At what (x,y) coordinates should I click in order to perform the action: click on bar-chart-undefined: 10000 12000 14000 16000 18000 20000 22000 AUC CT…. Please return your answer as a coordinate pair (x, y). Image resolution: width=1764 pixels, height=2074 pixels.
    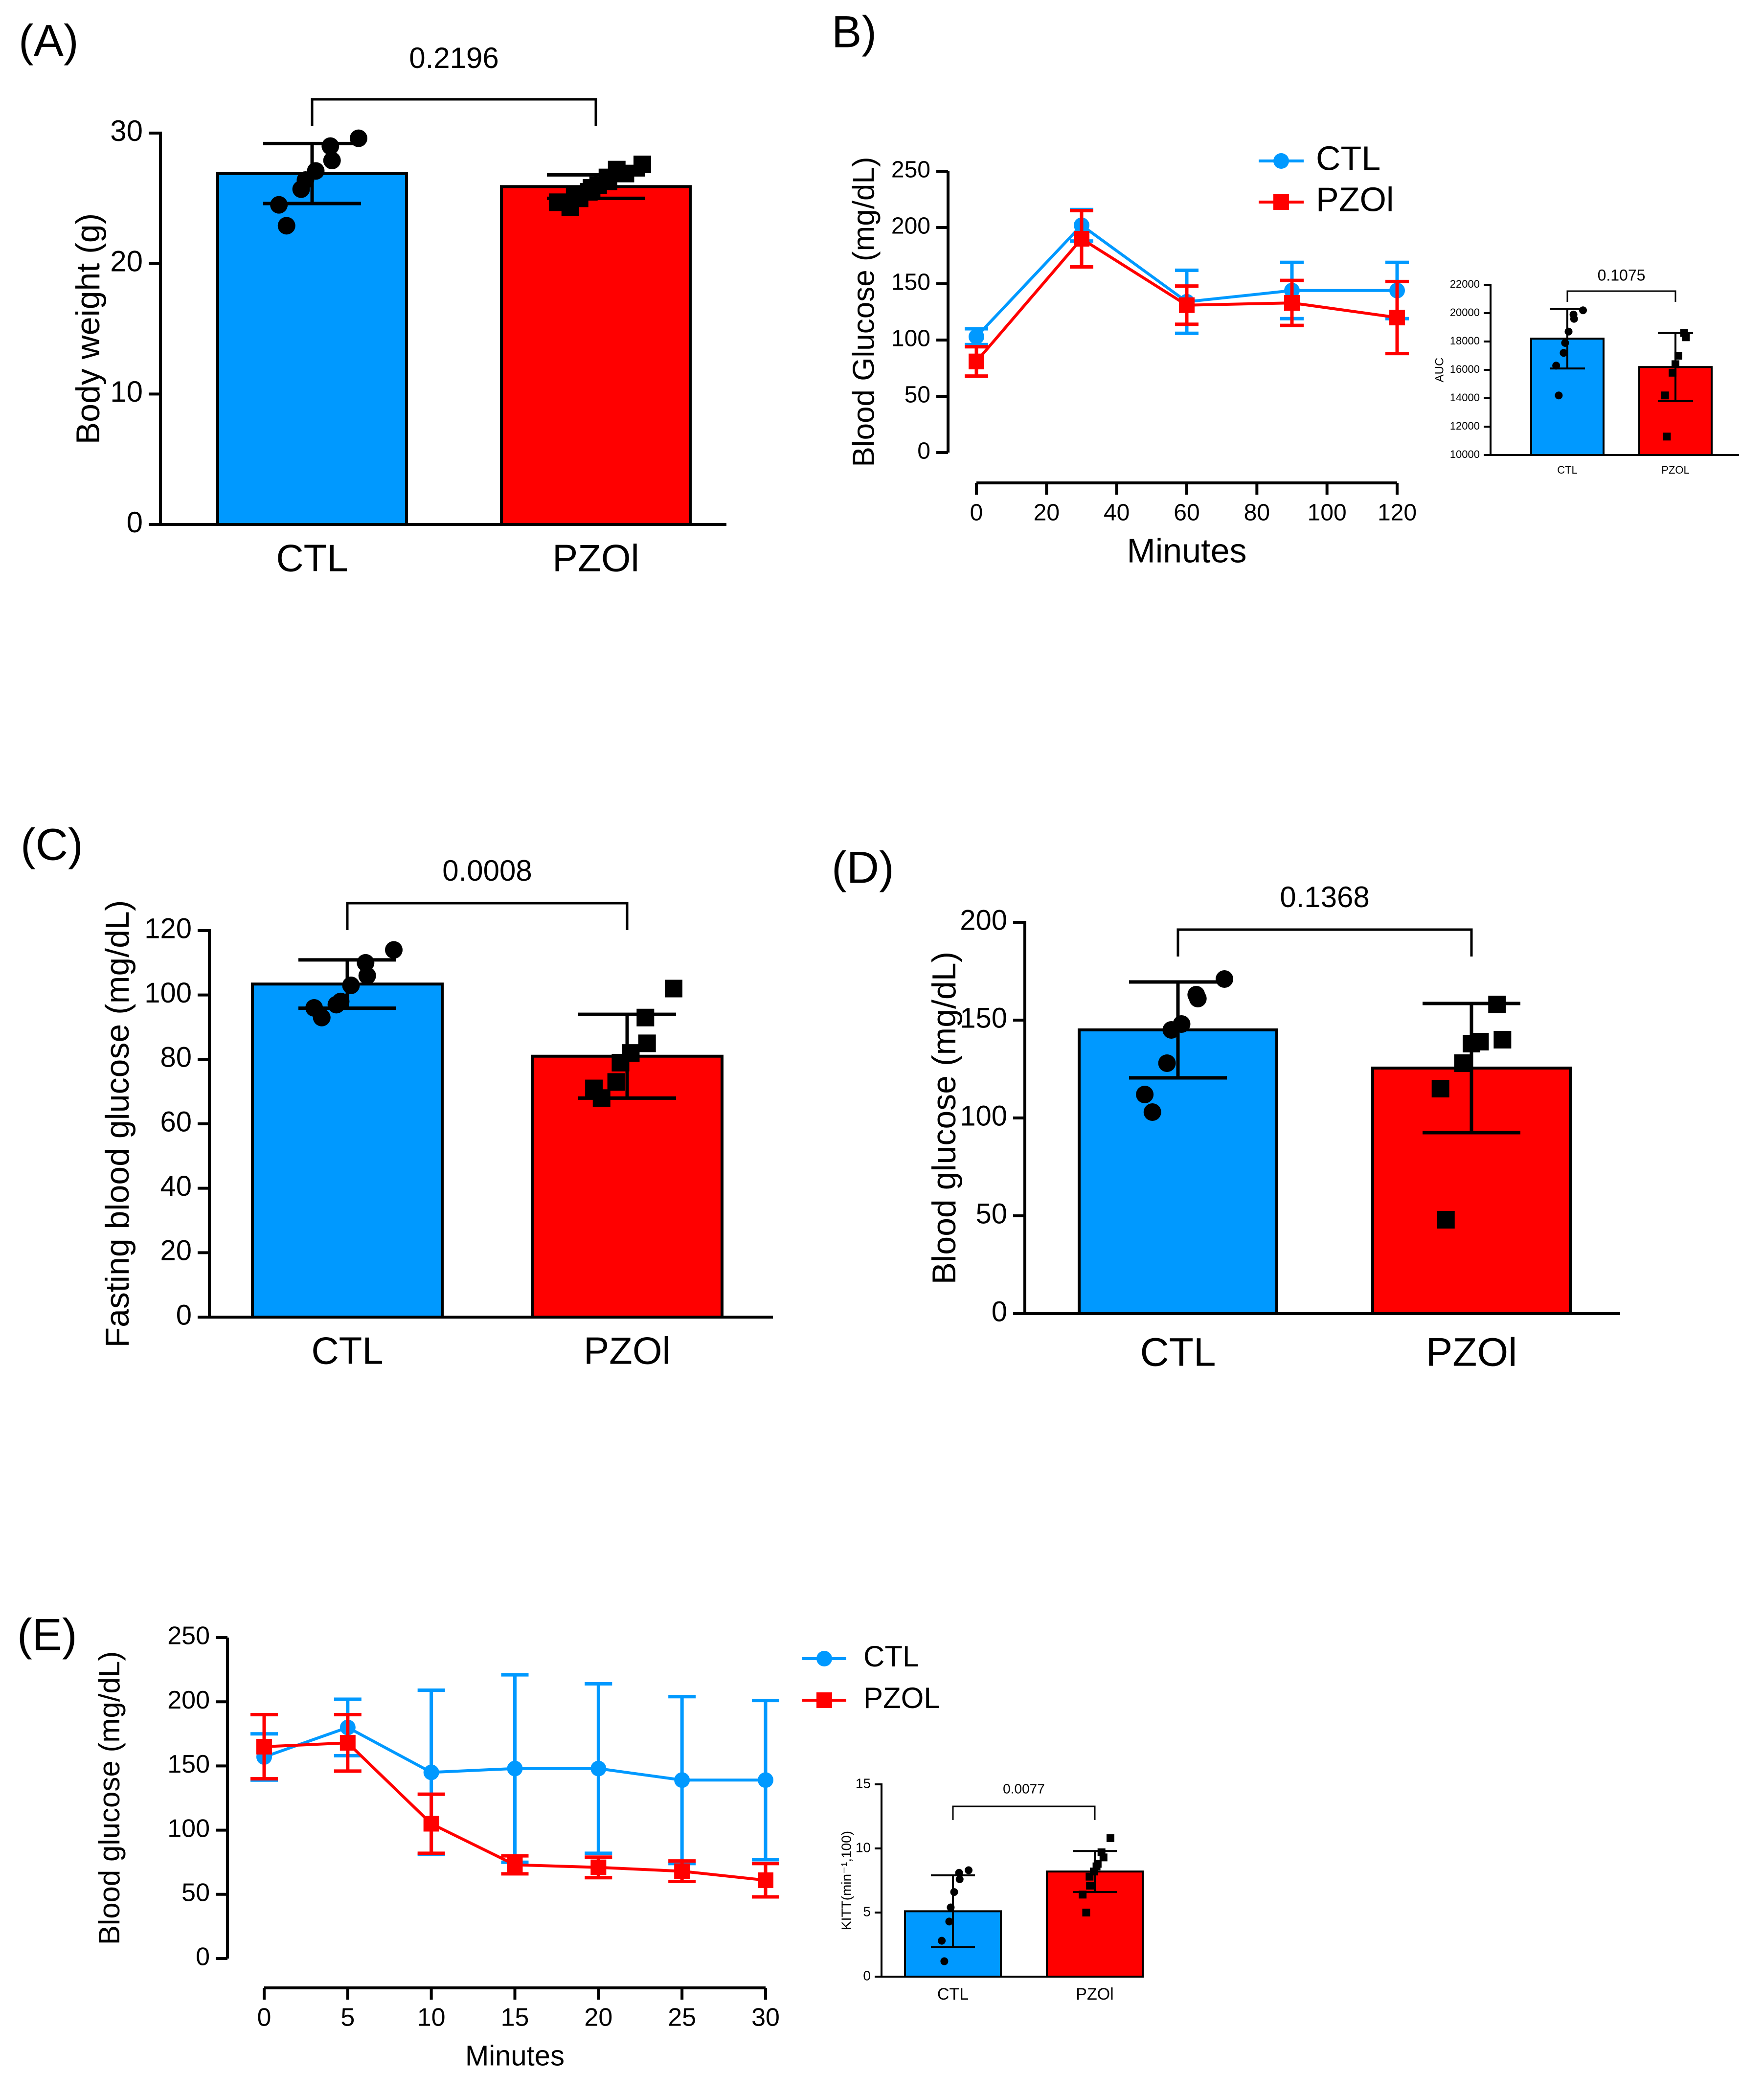
    Looking at the image, I should click on (1586, 371).